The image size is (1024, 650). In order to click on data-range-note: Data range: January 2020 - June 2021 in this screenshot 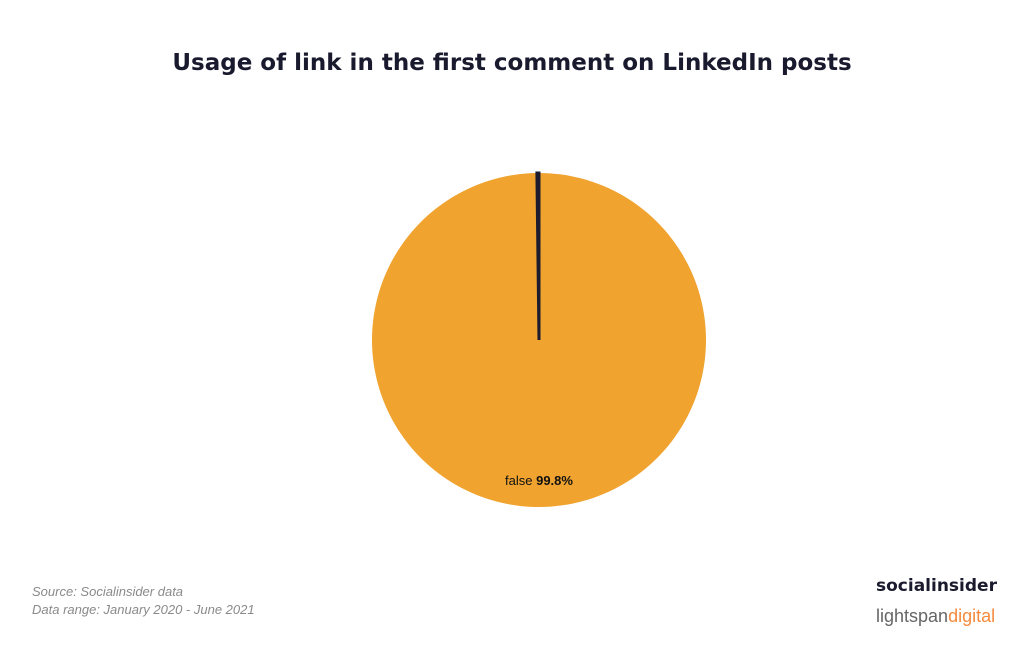, I will do `click(143, 609)`.